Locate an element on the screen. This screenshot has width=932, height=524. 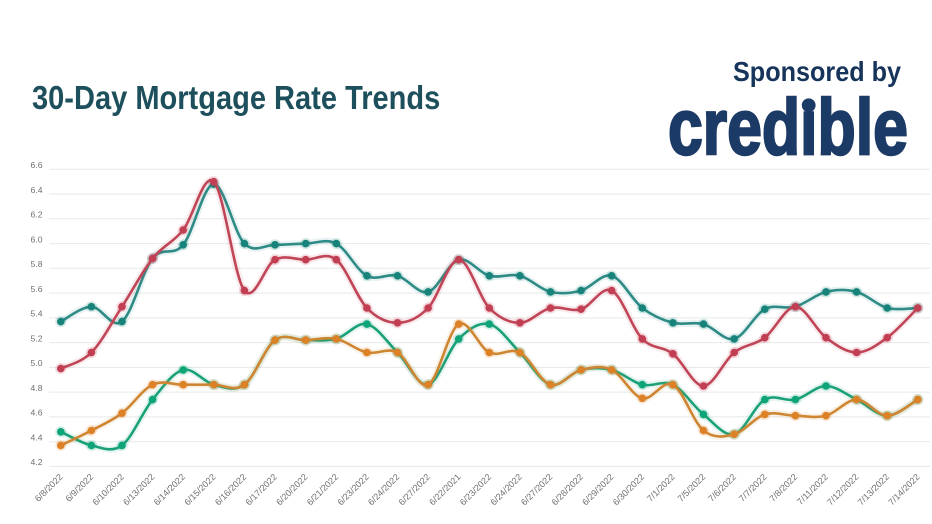
svg-text: 6/14/2022 is located at coordinates (169, 489).